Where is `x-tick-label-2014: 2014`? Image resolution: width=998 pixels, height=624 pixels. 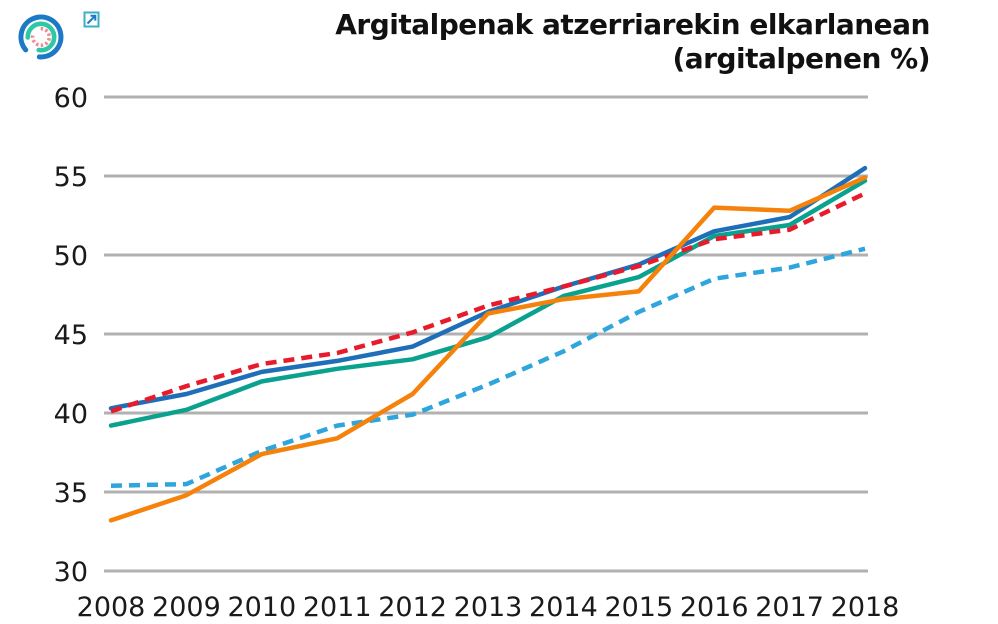 x-tick-label-2014: 2014 is located at coordinates (563, 607).